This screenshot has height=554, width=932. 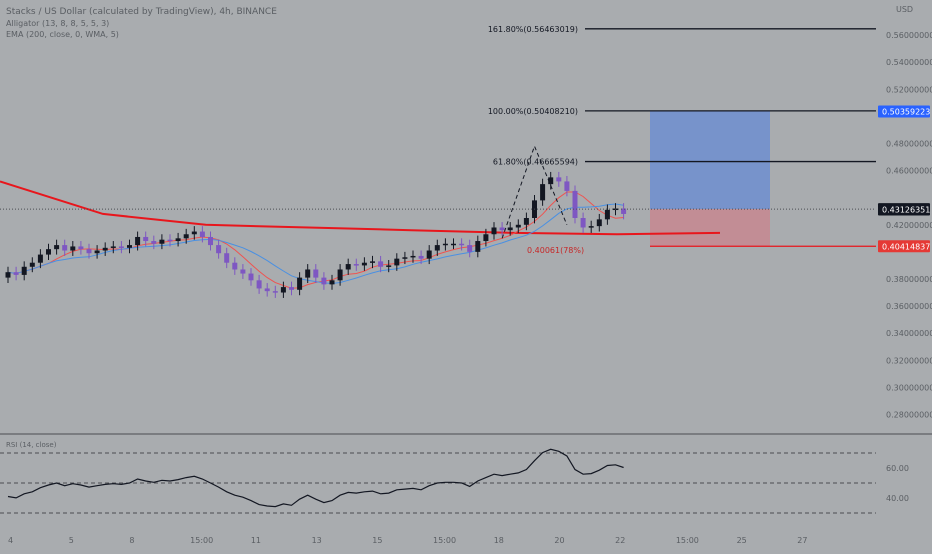 What do you see at coordinates (909, 360) in the screenshot?
I see `price-tick-label: 0.32000000` at bounding box center [909, 360].